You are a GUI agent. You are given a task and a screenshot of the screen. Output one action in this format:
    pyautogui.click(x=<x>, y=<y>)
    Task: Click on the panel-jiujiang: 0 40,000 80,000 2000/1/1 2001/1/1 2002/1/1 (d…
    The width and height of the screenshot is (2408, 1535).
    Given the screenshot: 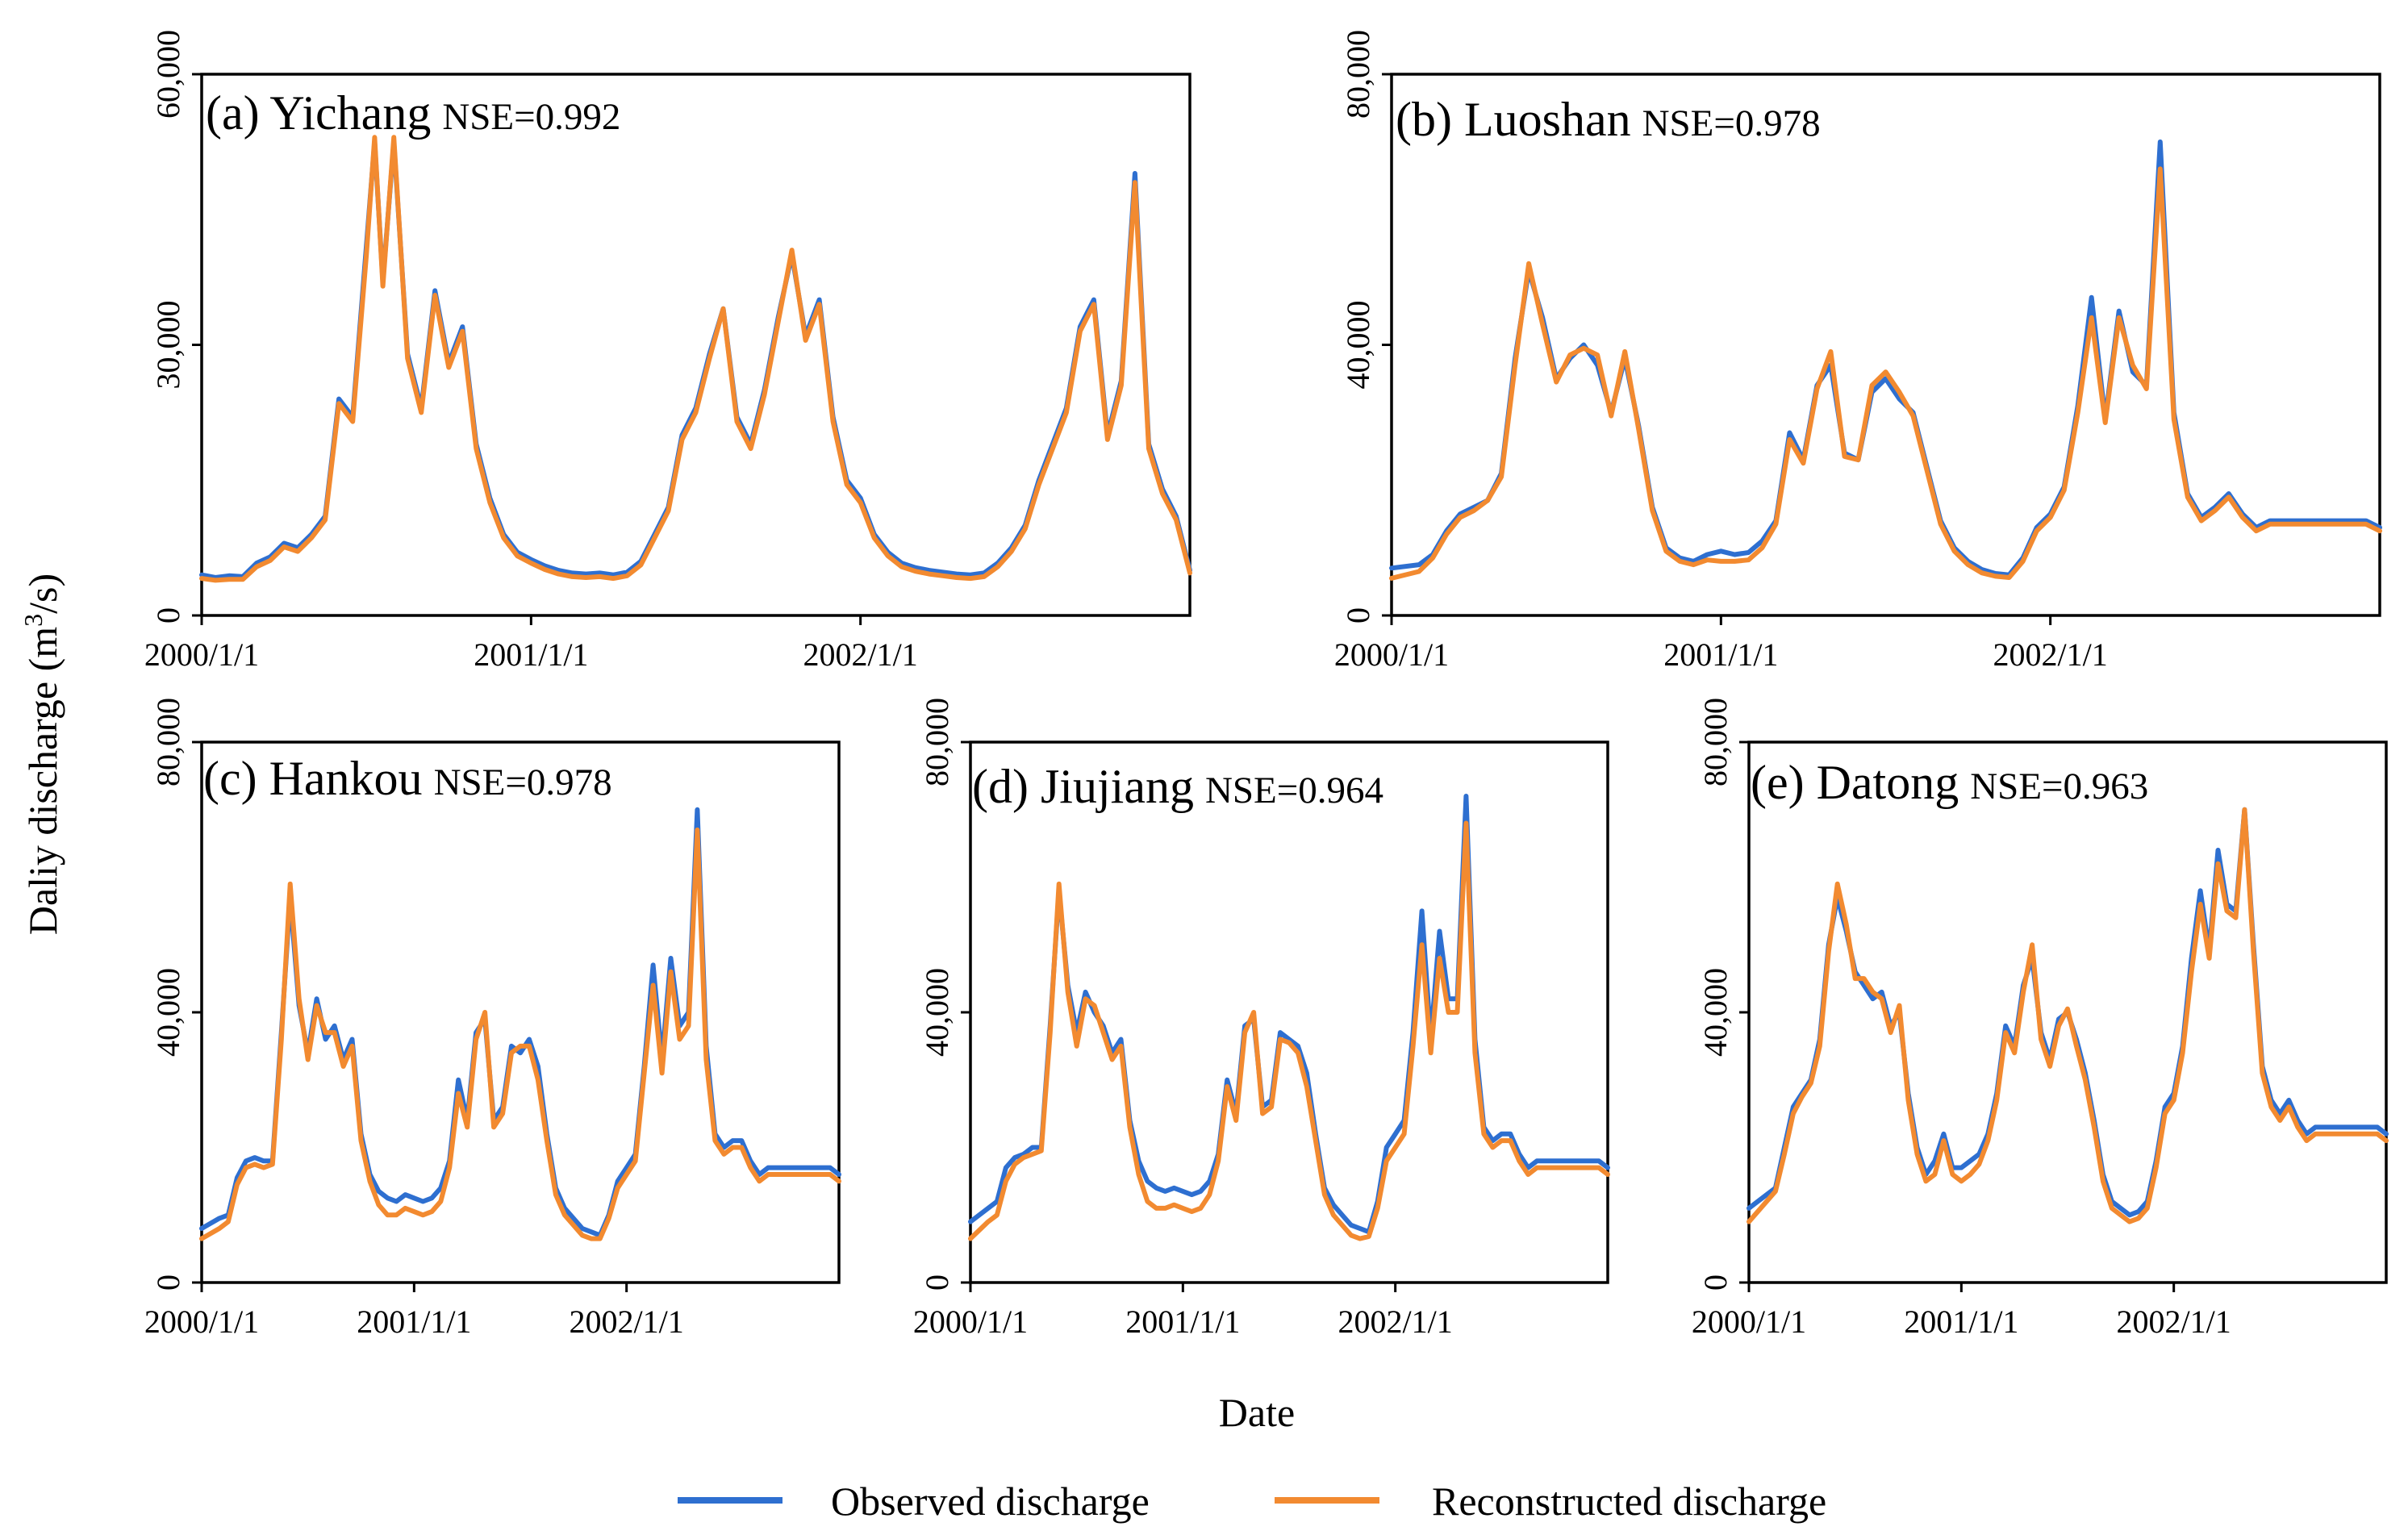 What is the action you would take?
    pyautogui.click(x=1261, y=1019)
    